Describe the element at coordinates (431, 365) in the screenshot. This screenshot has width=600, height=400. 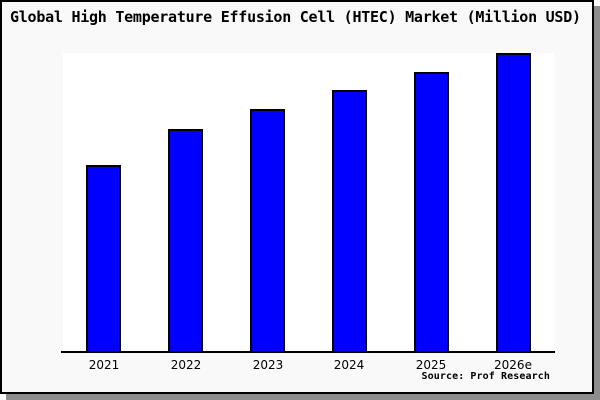
I see `x-tick-label-2025: 2025` at that location.